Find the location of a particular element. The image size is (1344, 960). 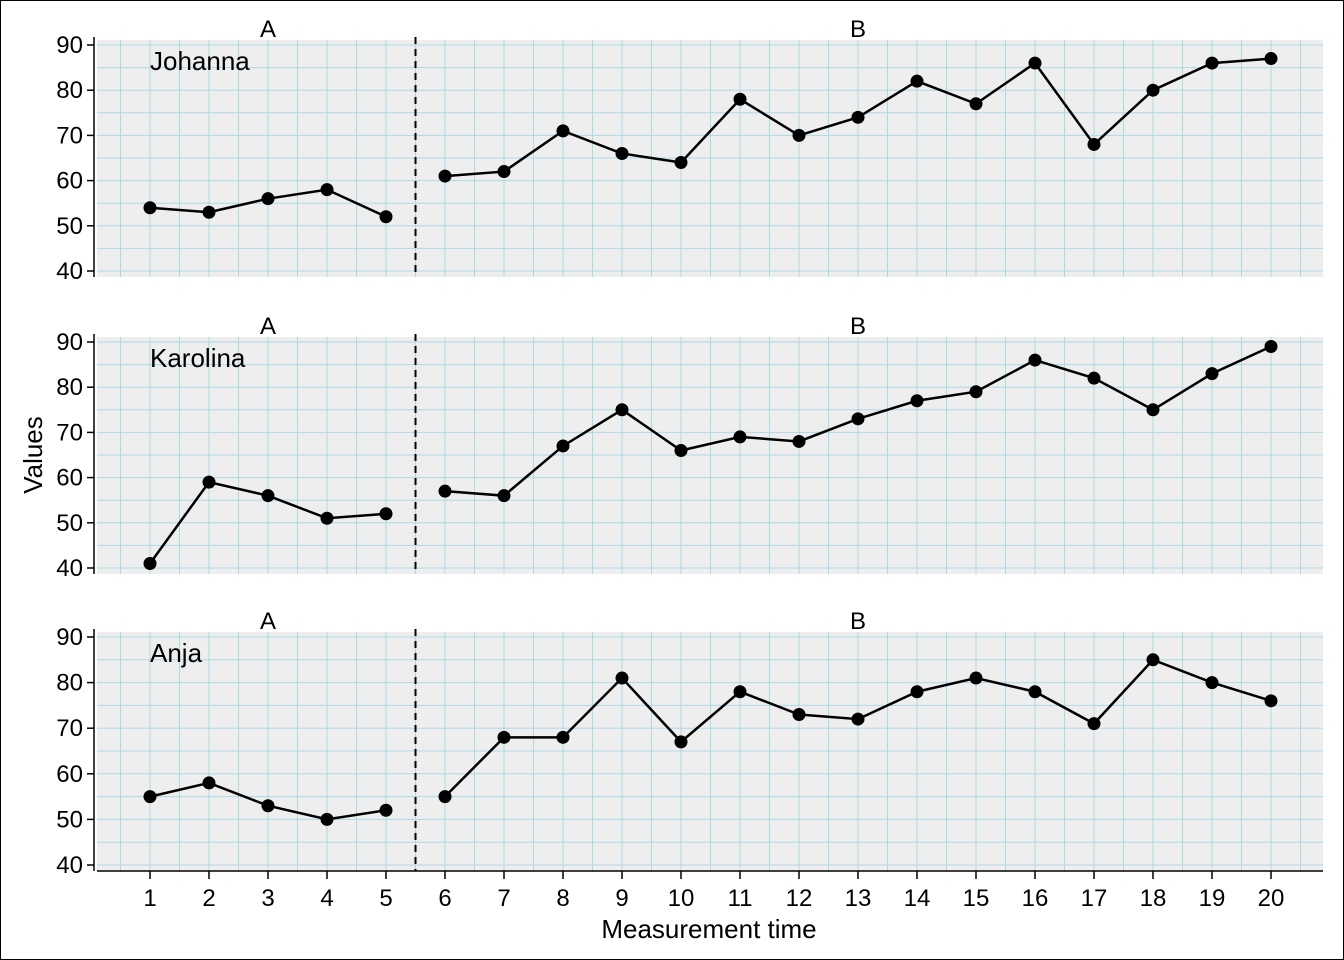

x-tick-label: 14 is located at coordinates (917, 898).